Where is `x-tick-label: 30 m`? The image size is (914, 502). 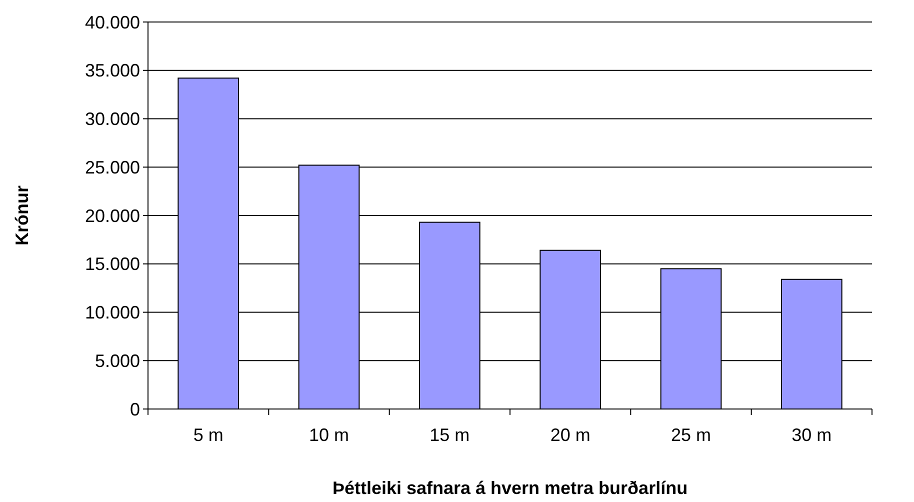
x-tick-label: 30 m is located at coordinates (812, 435).